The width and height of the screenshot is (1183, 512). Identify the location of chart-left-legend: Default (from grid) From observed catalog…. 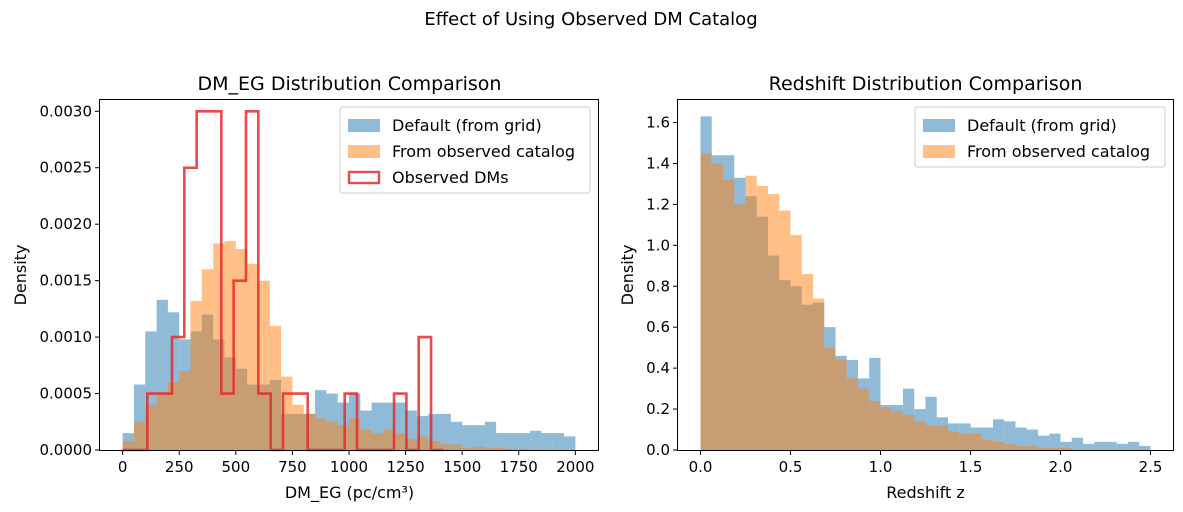
(465, 150).